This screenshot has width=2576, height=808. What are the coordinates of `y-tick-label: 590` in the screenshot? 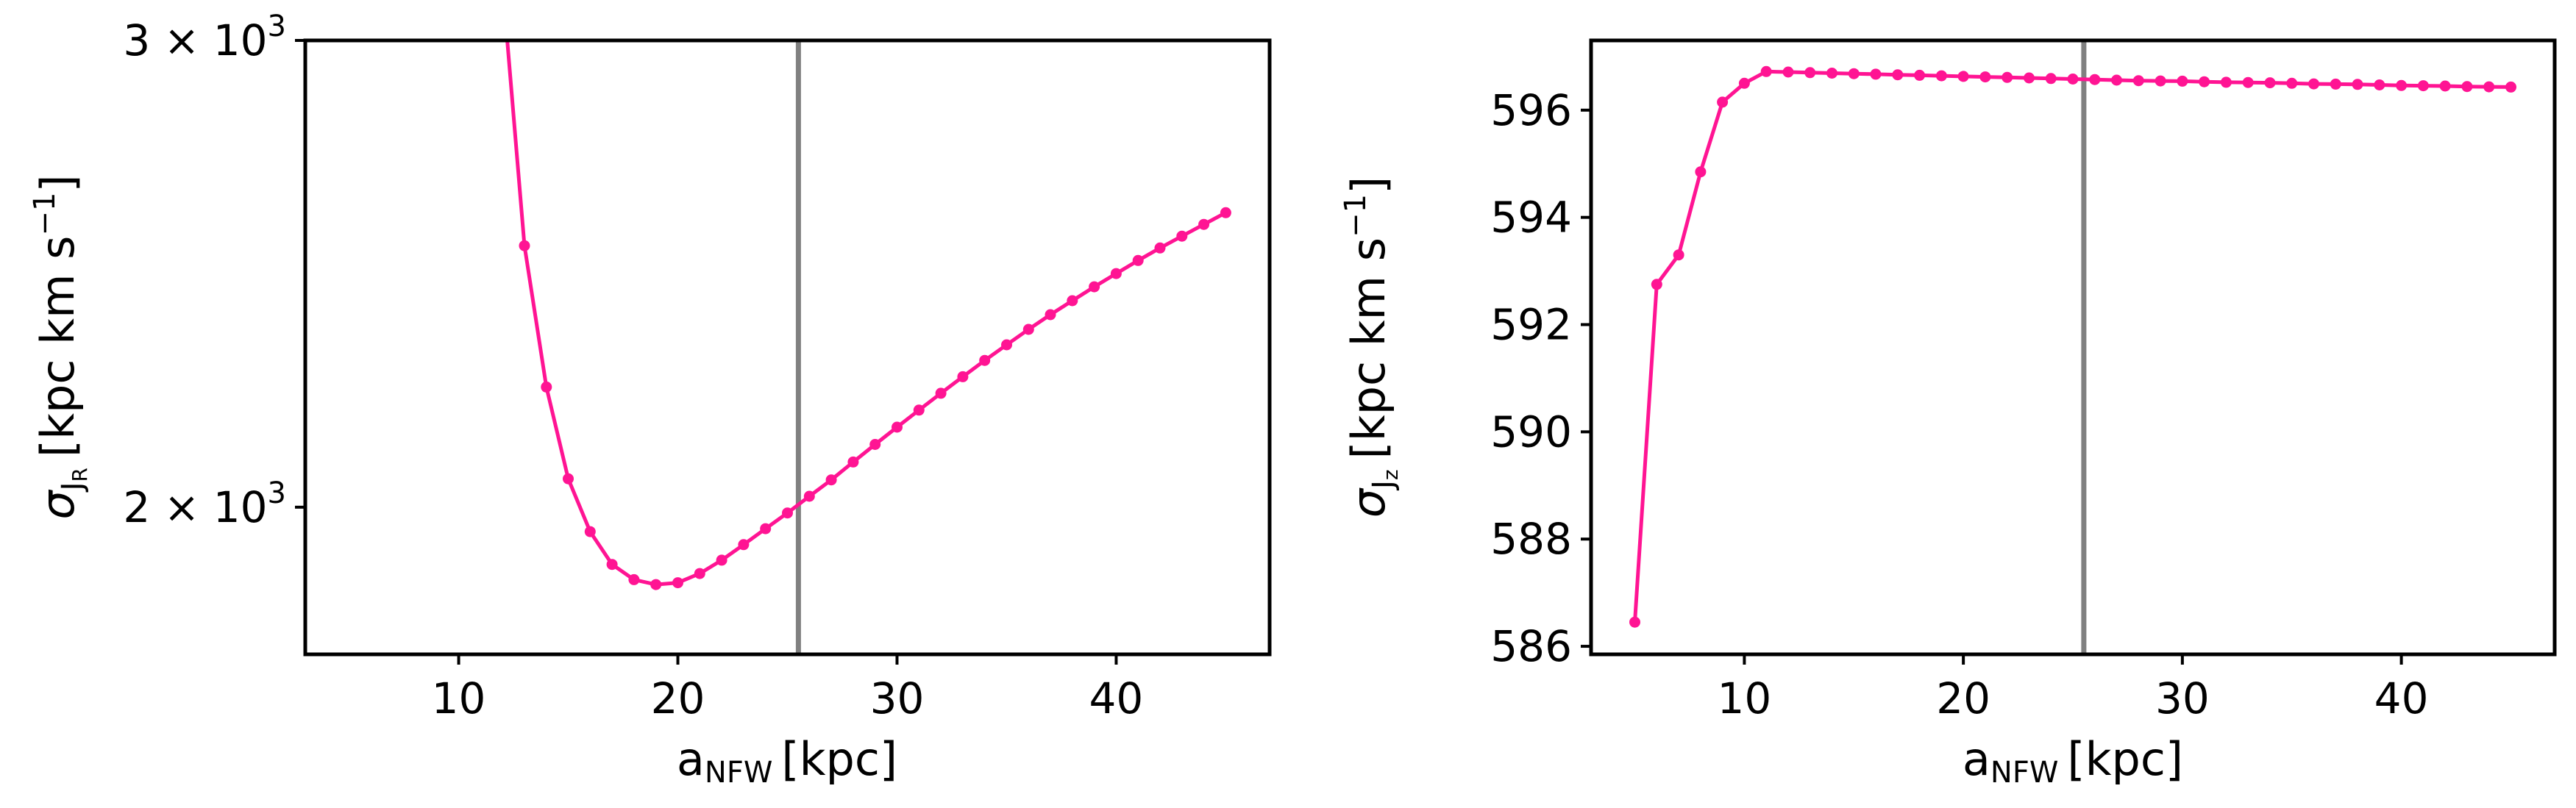 It's located at (1531, 432).